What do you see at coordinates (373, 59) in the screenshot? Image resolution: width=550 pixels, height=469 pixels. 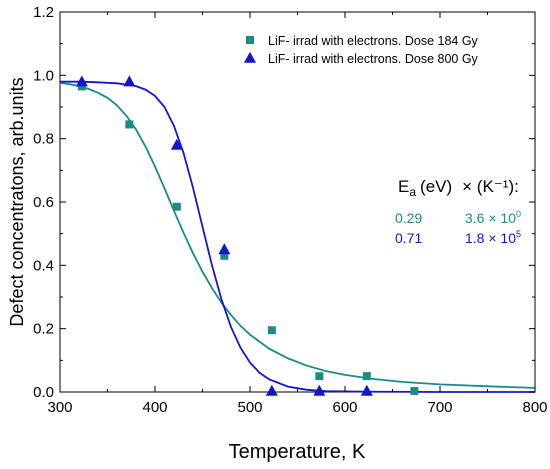 I see `legend-label-series-2: LiF- irrad with electrons. Dose 800 Gy` at bounding box center [373, 59].